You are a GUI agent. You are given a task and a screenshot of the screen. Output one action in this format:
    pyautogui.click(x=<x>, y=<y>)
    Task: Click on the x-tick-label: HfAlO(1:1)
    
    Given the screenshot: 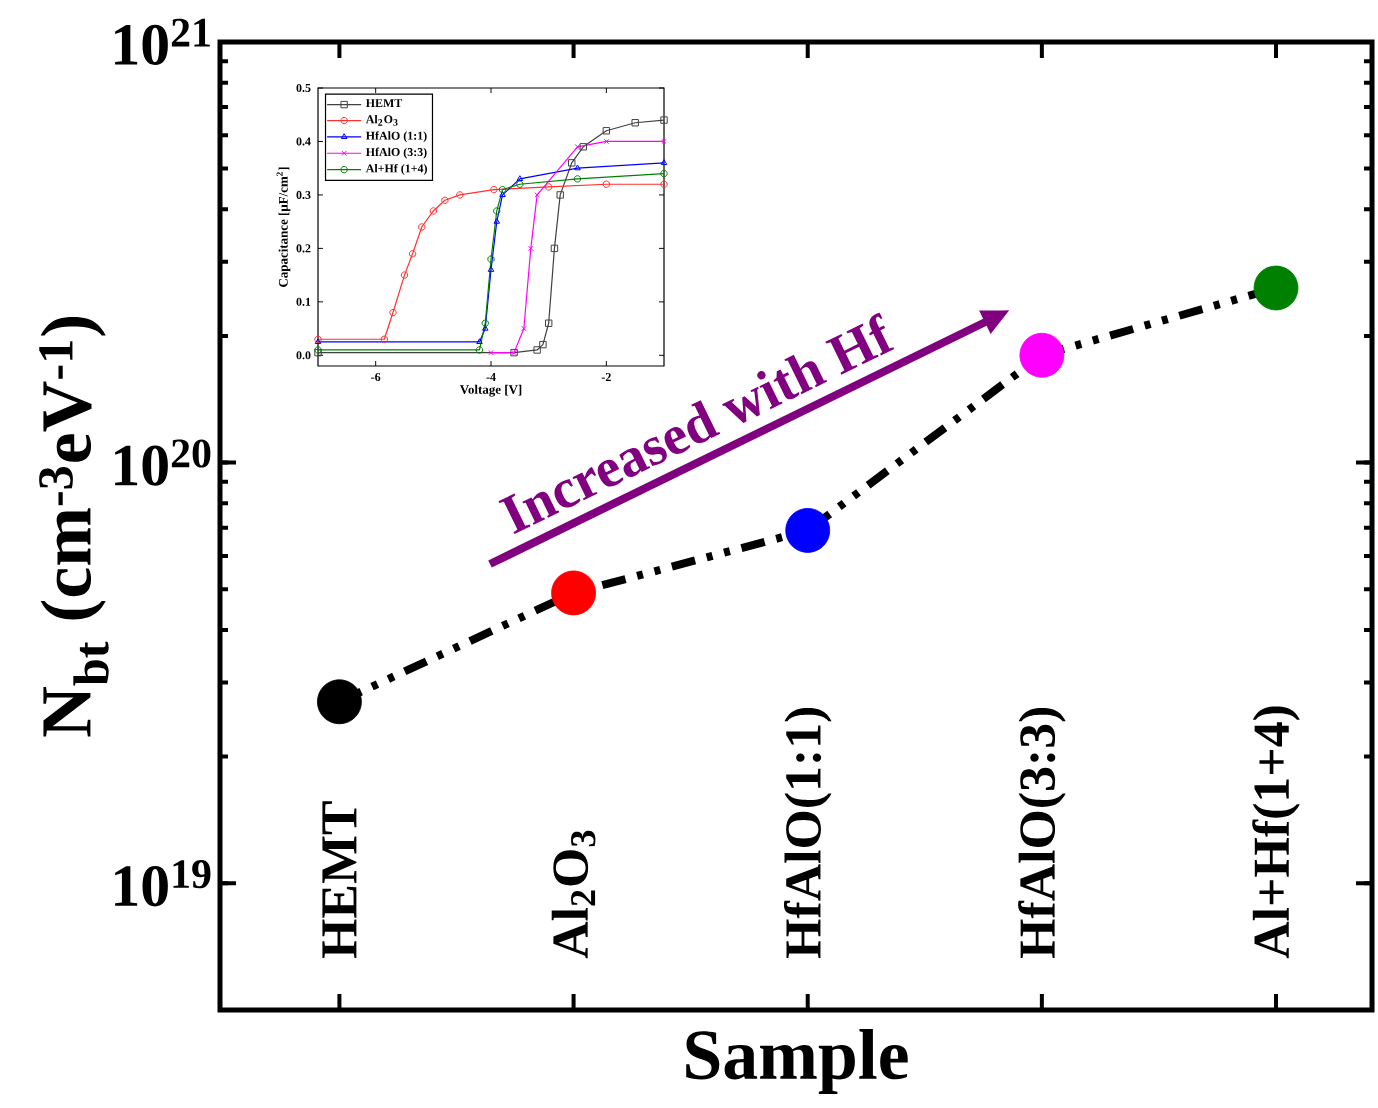 What is the action you would take?
    pyautogui.click(x=807, y=832)
    